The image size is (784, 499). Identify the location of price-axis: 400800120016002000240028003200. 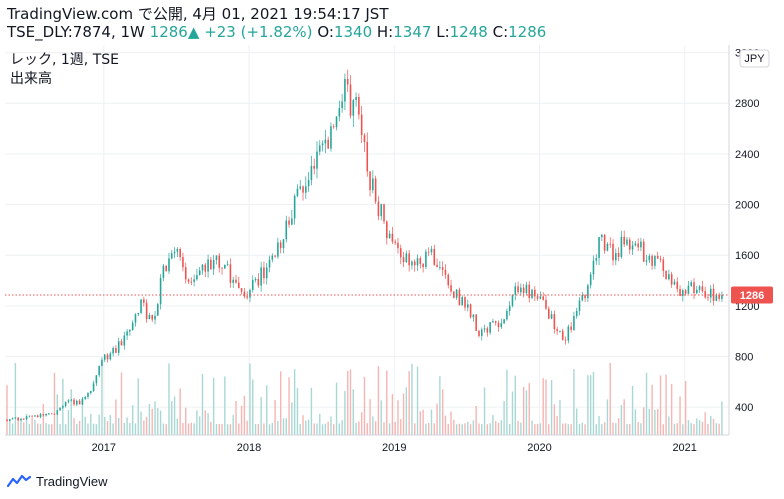
(747, 231).